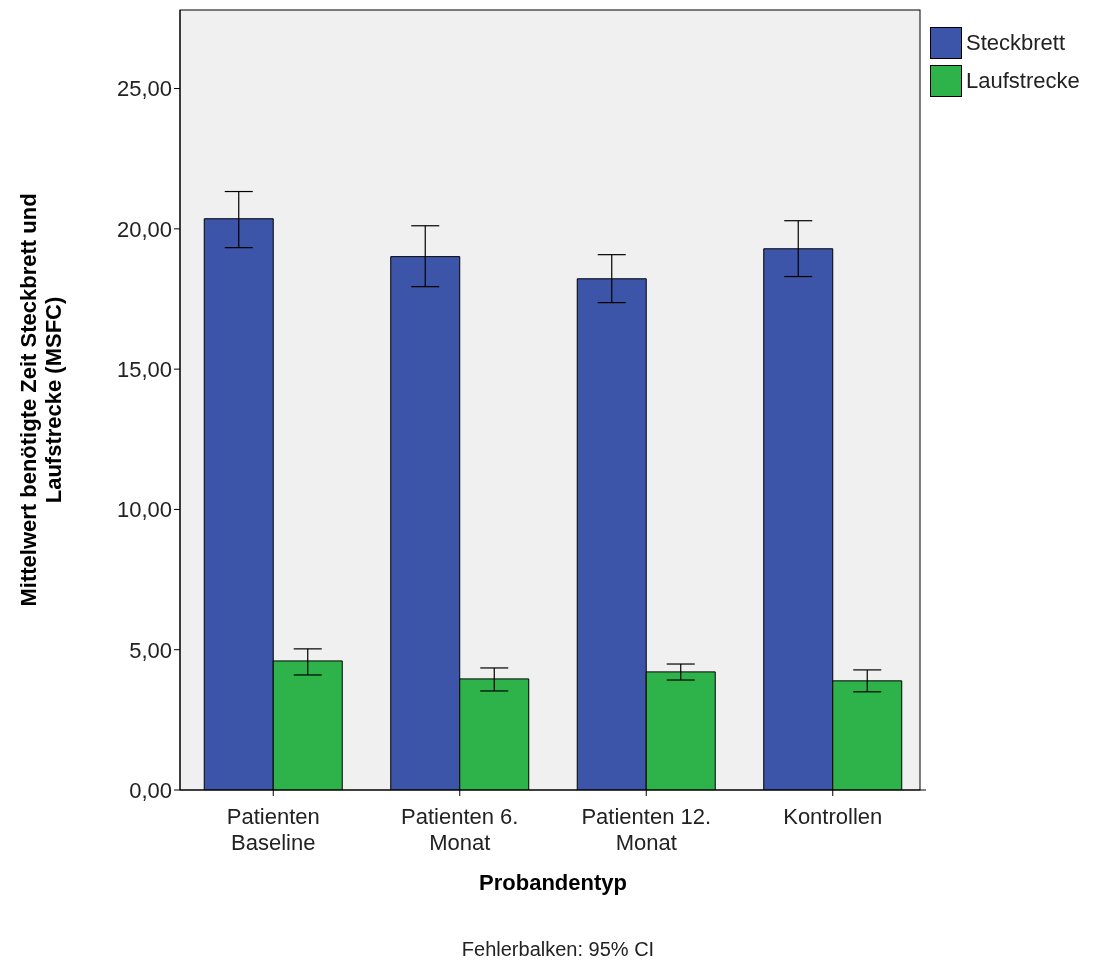  What do you see at coordinates (553, 882) in the screenshot?
I see `x-axis-title: Probandentyp` at bounding box center [553, 882].